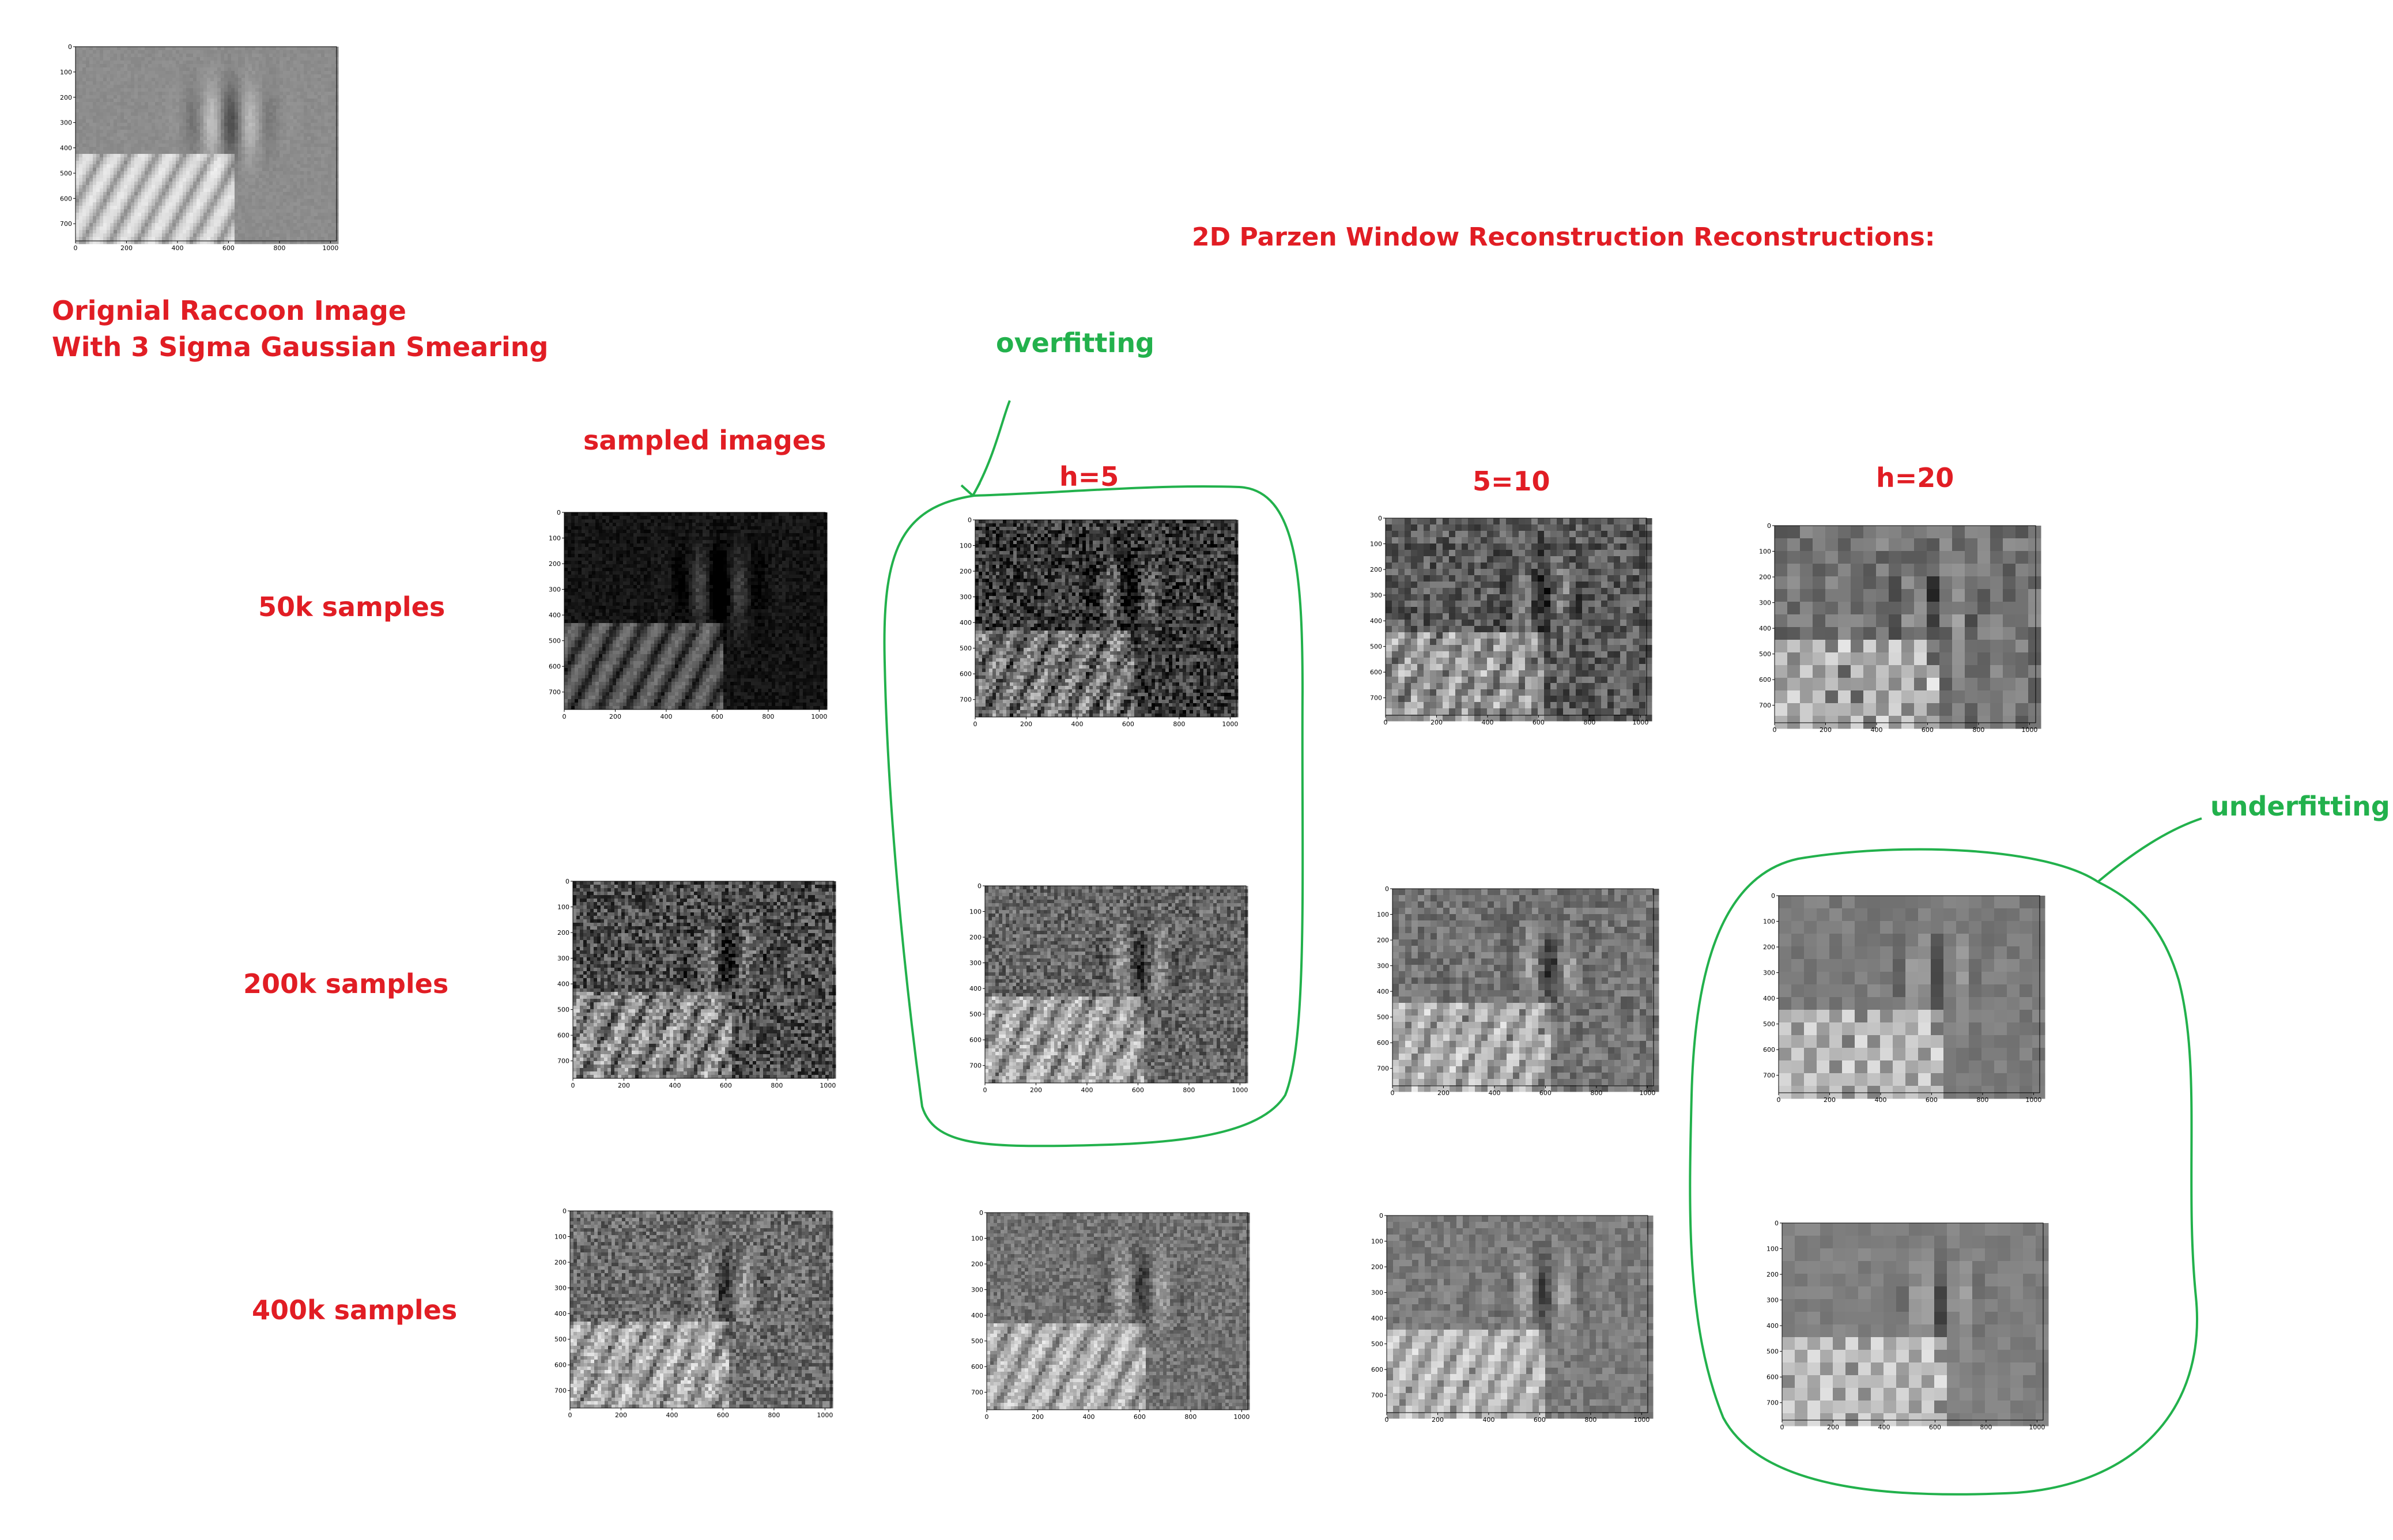 This screenshot has width=2393, height=1540. What do you see at coordinates (1902, 999) in the screenshot?
I see `plot-h20-200k: 0 200 400 600 800 1000 0 100 200 300 400 500 600 700` at bounding box center [1902, 999].